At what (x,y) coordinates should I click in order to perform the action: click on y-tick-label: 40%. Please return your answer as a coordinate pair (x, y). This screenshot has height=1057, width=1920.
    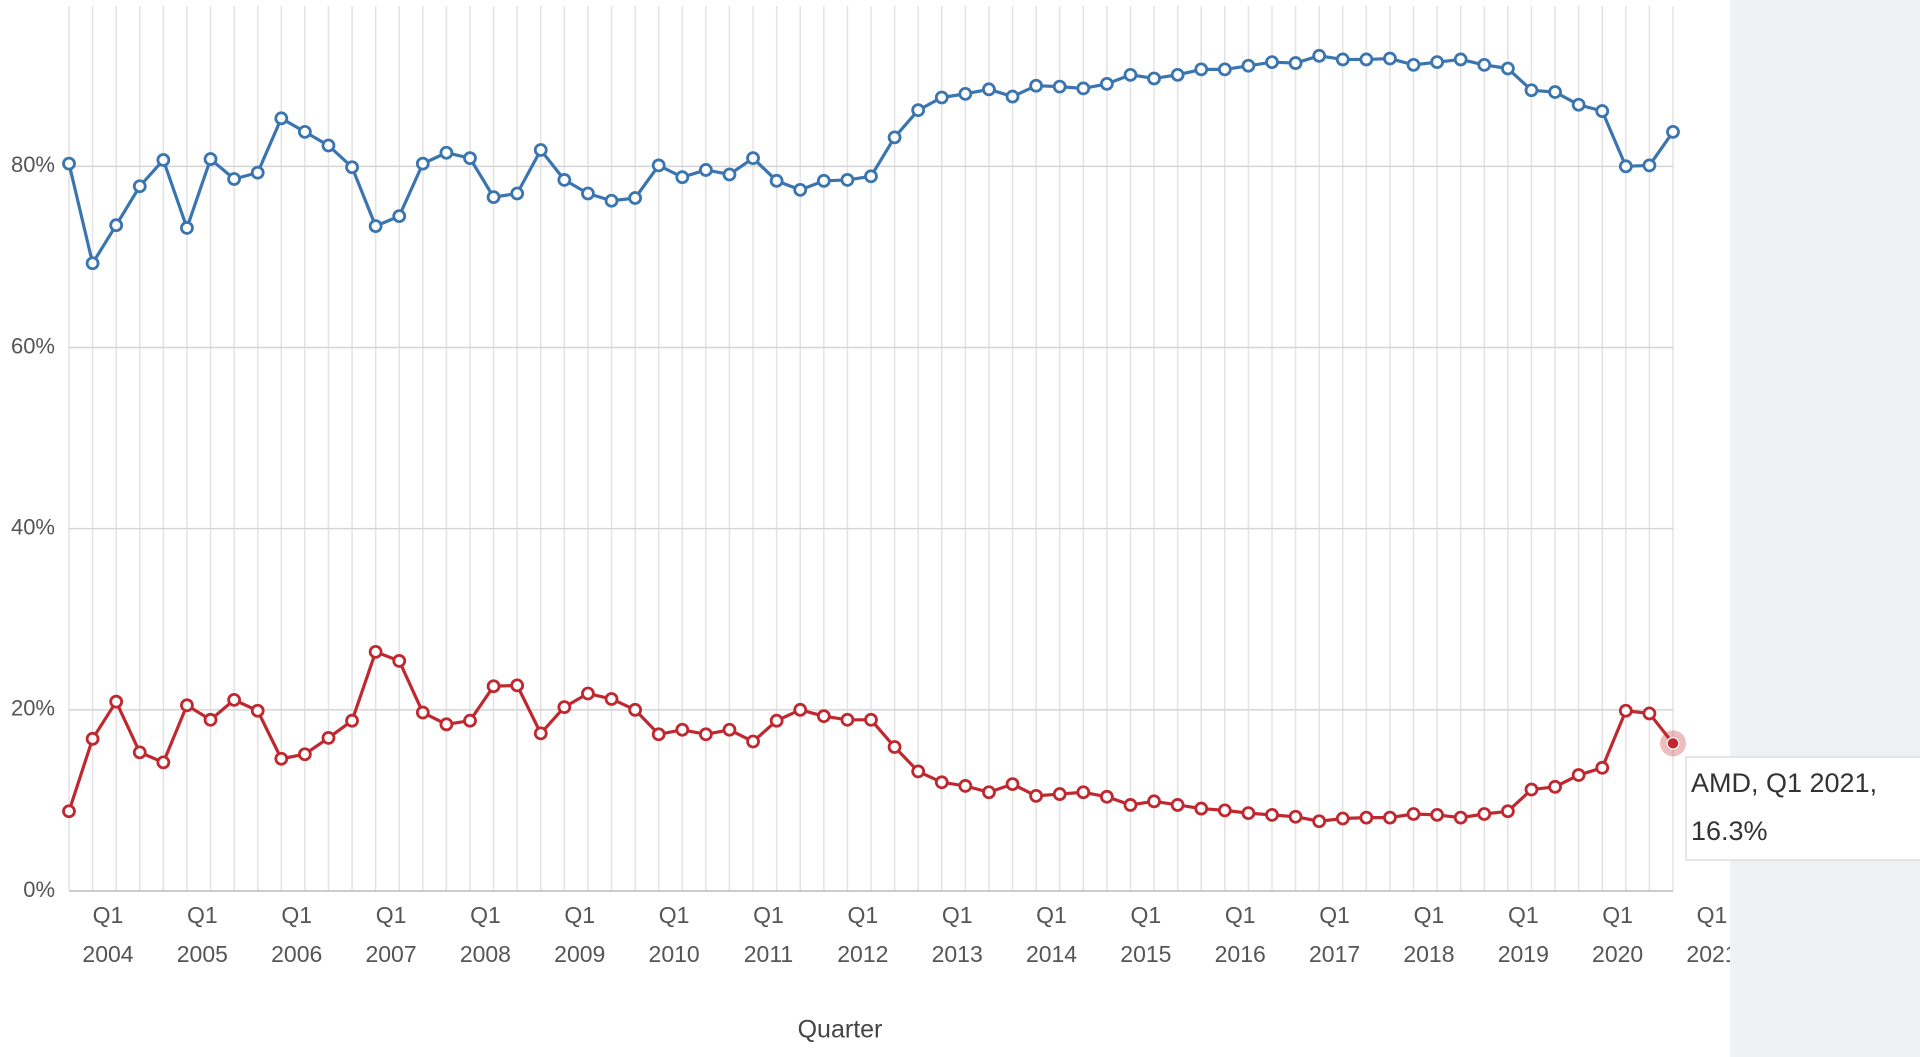
    Looking at the image, I should click on (33, 526).